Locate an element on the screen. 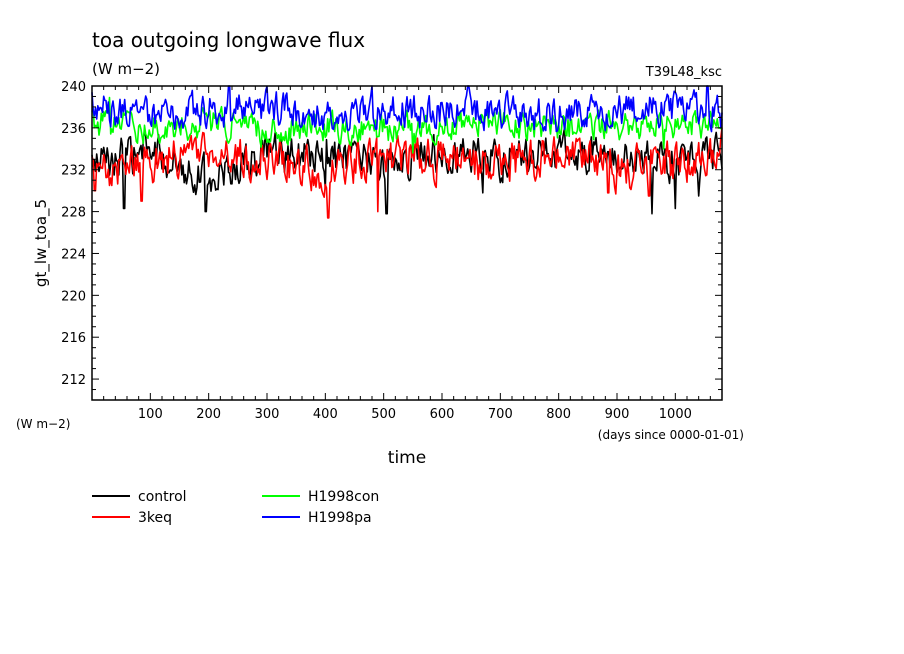  y-tick-label: 220 is located at coordinates (73, 296).